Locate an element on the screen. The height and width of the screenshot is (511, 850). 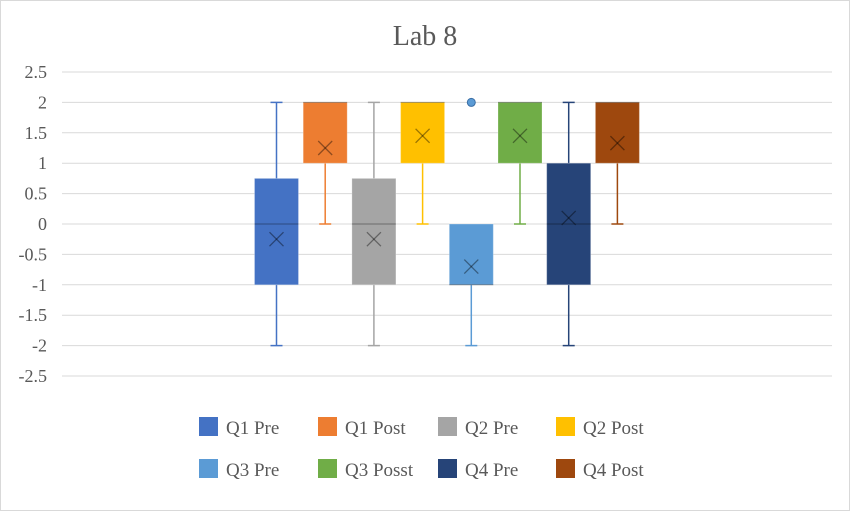
legend-item: Q4 Post is located at coordinates (600, 470).